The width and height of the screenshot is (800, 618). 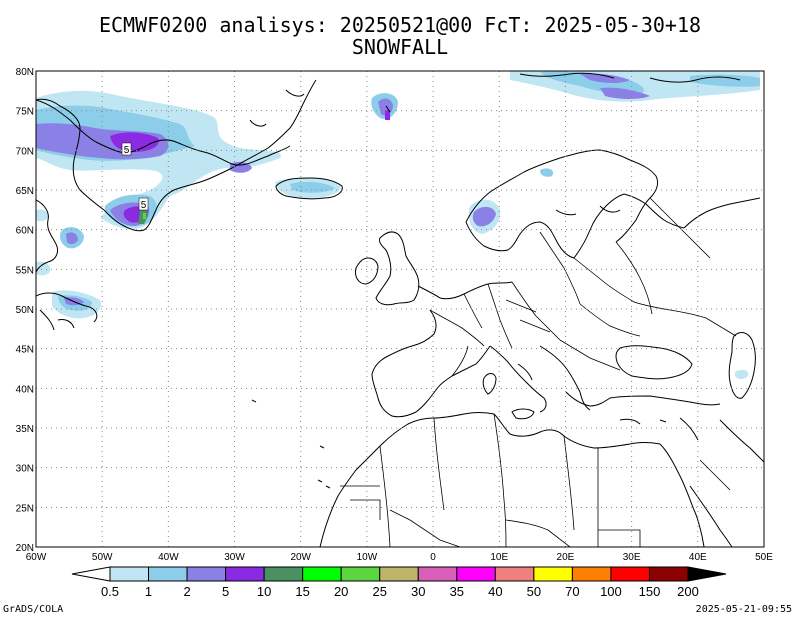 I want to click on colorbar-label: 200, so click(x=688, y=591).